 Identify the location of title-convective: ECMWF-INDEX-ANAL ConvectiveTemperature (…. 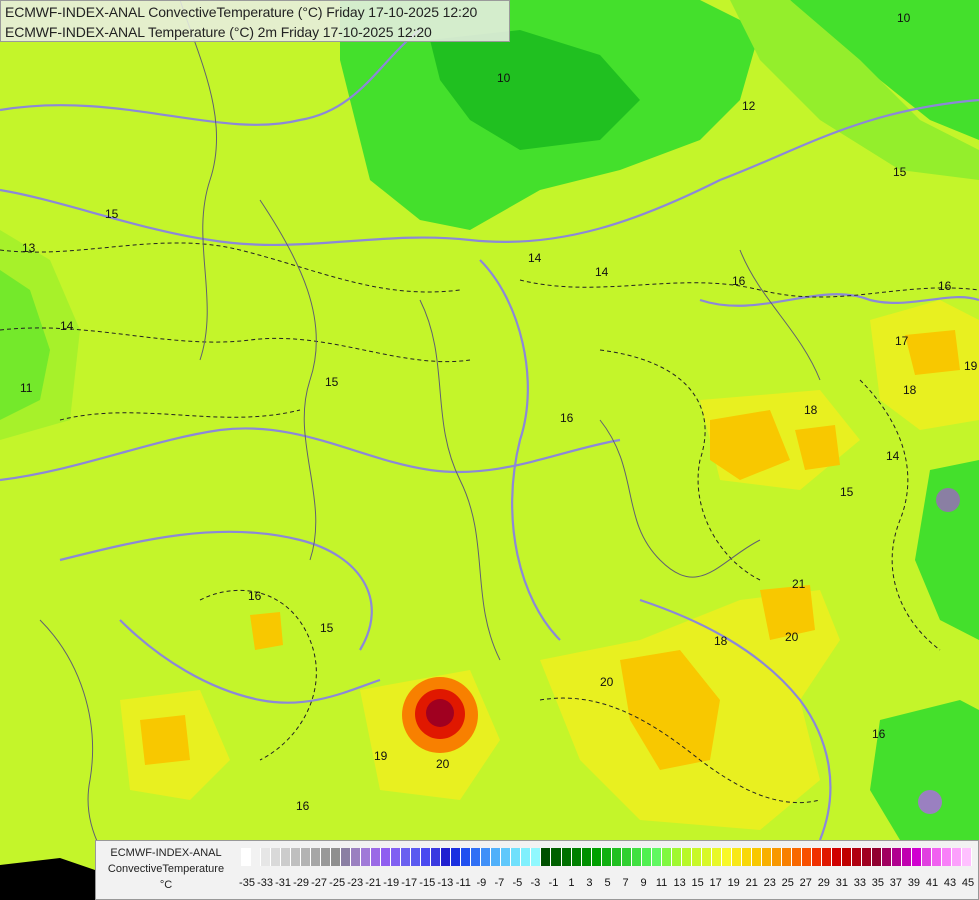
(241, 12).